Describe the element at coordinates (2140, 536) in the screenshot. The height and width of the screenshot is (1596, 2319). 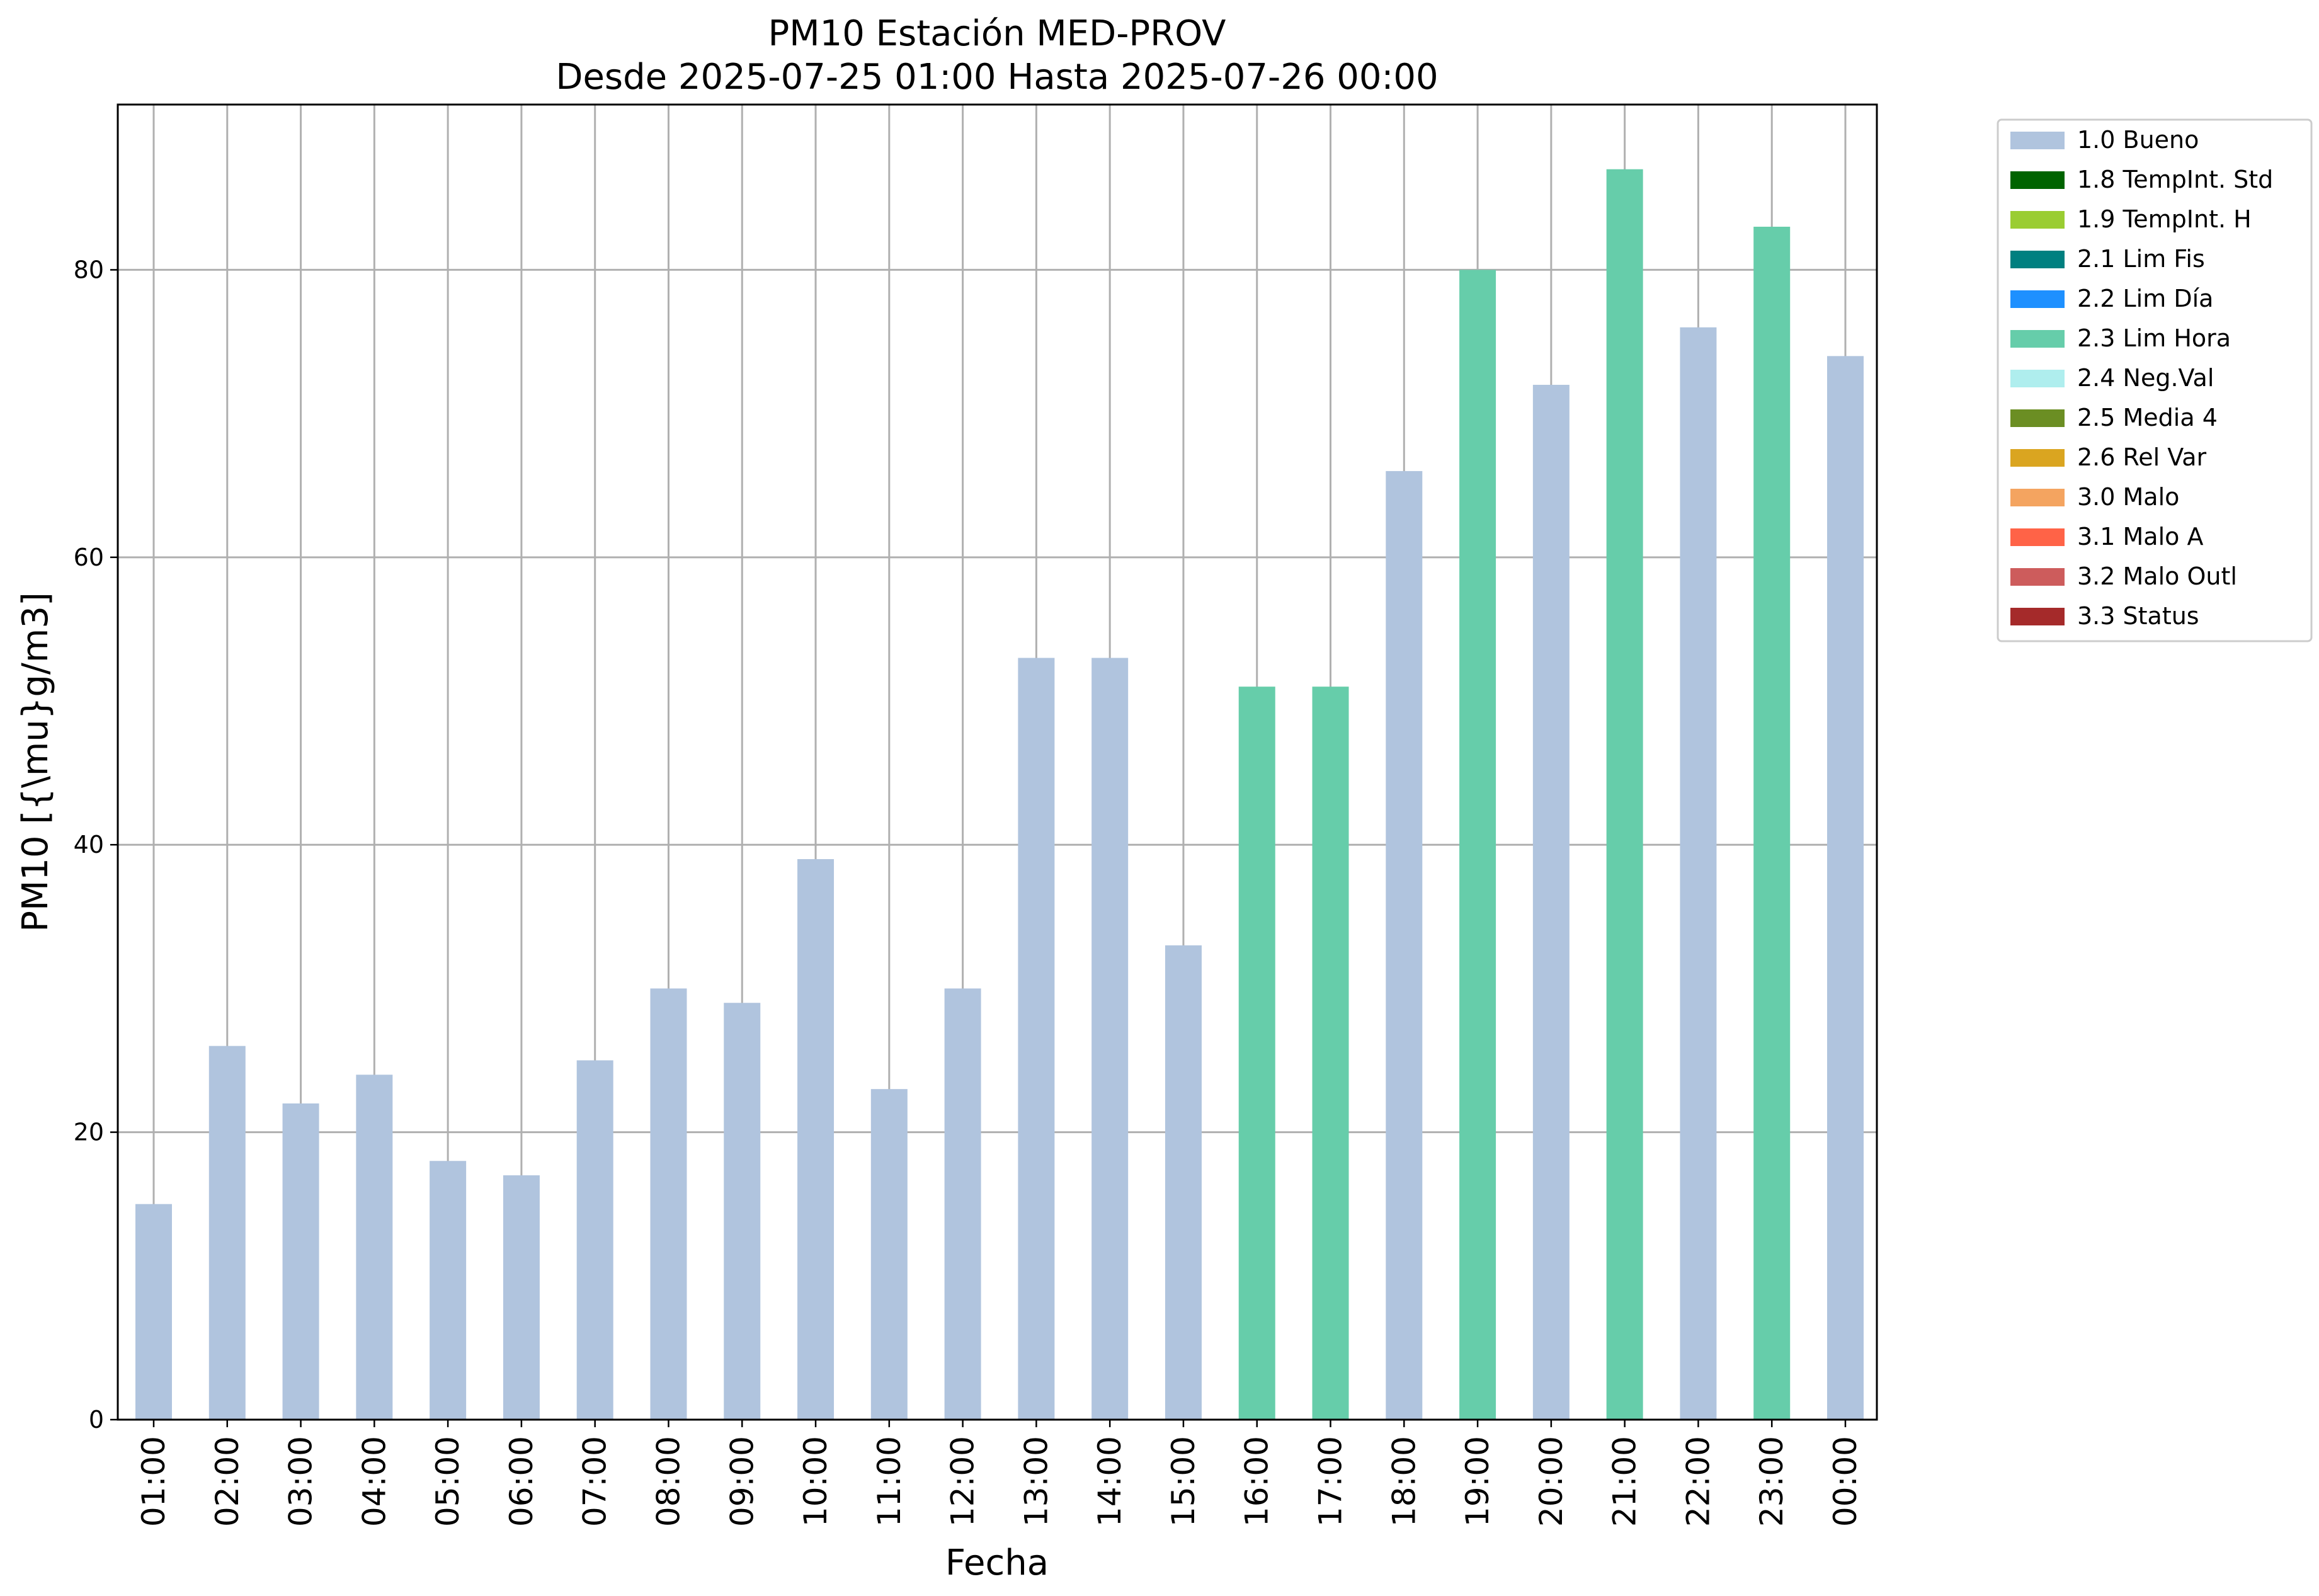
I see `legend-label: 3.1 Malo A` at that location.